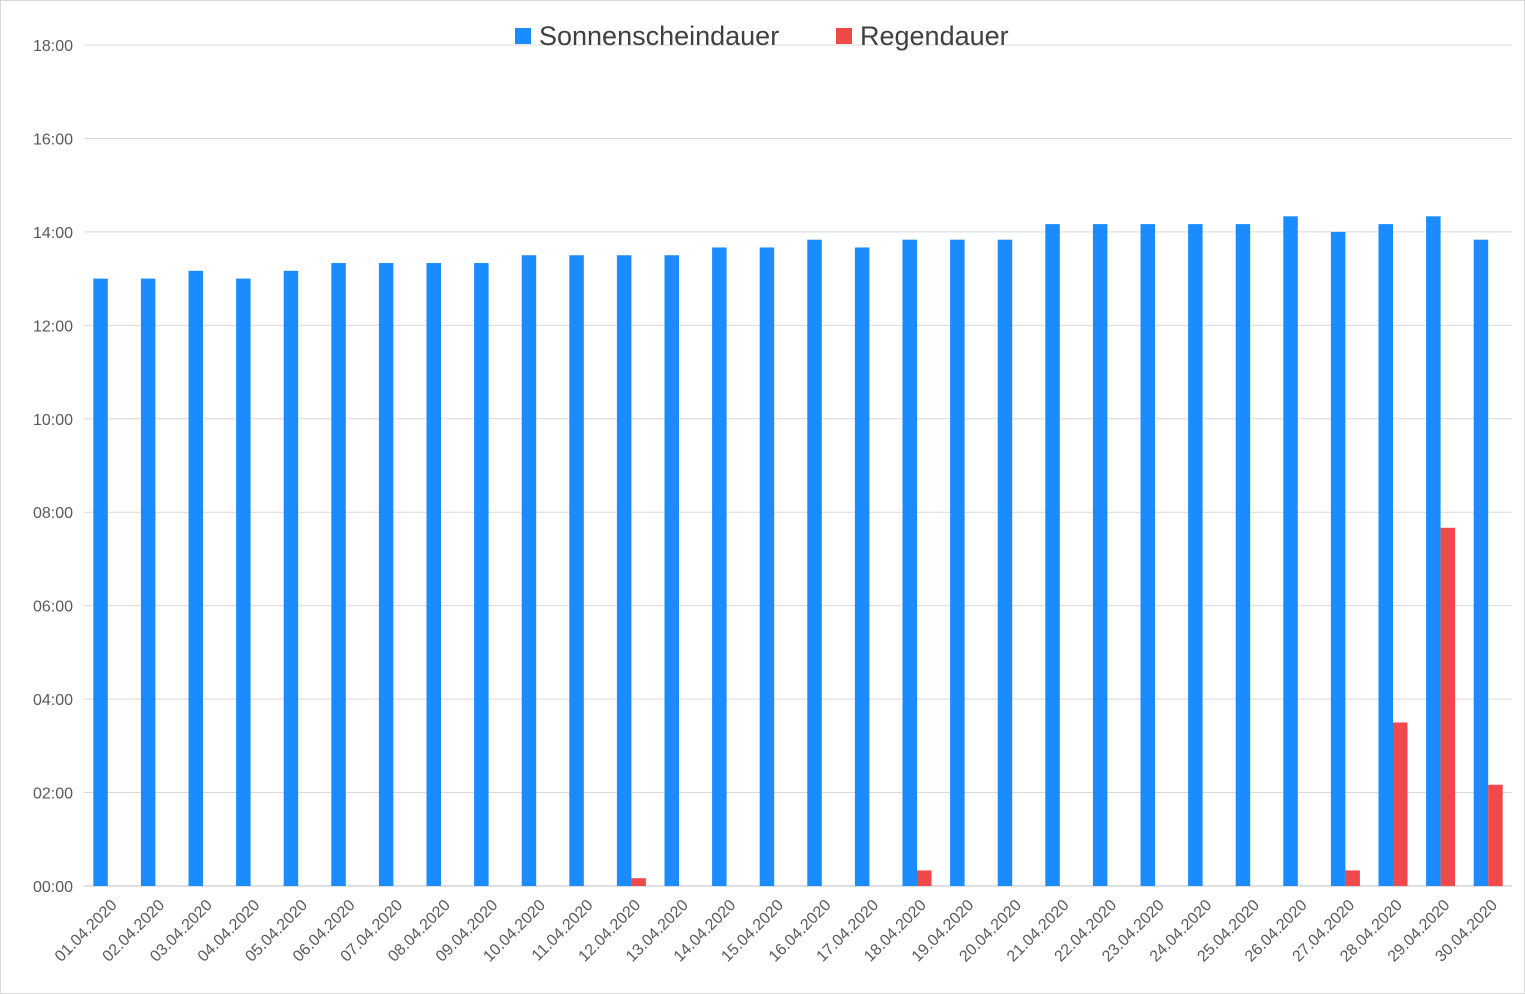 The height and width of the screenshot is (994, 1525). I want to click on y-tick-label: 04:00, so click(53, 700).